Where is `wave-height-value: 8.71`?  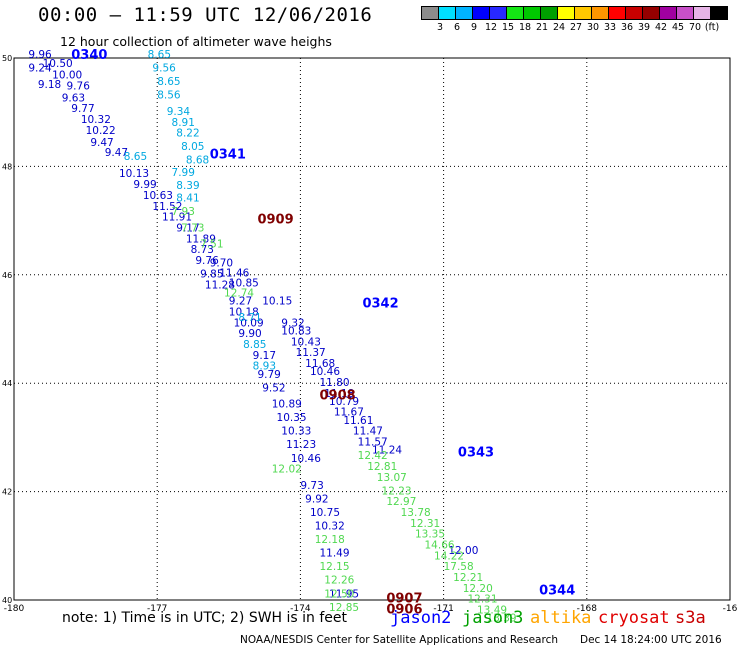 wave-height-value: 8.71 is located at coordinates (249, 318).